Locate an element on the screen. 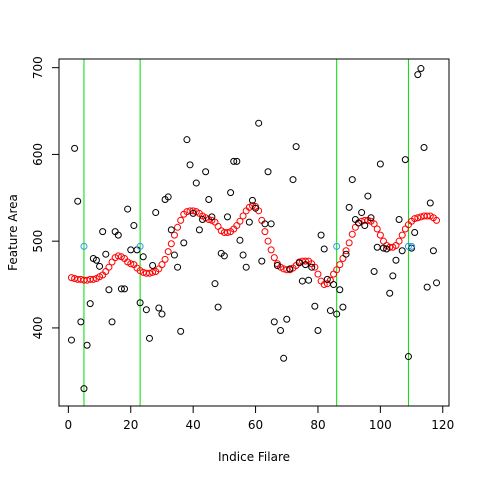 The height and width of the screenshot is (480, 480). y-tick-label: 600 is located at coordinates (38, 154).